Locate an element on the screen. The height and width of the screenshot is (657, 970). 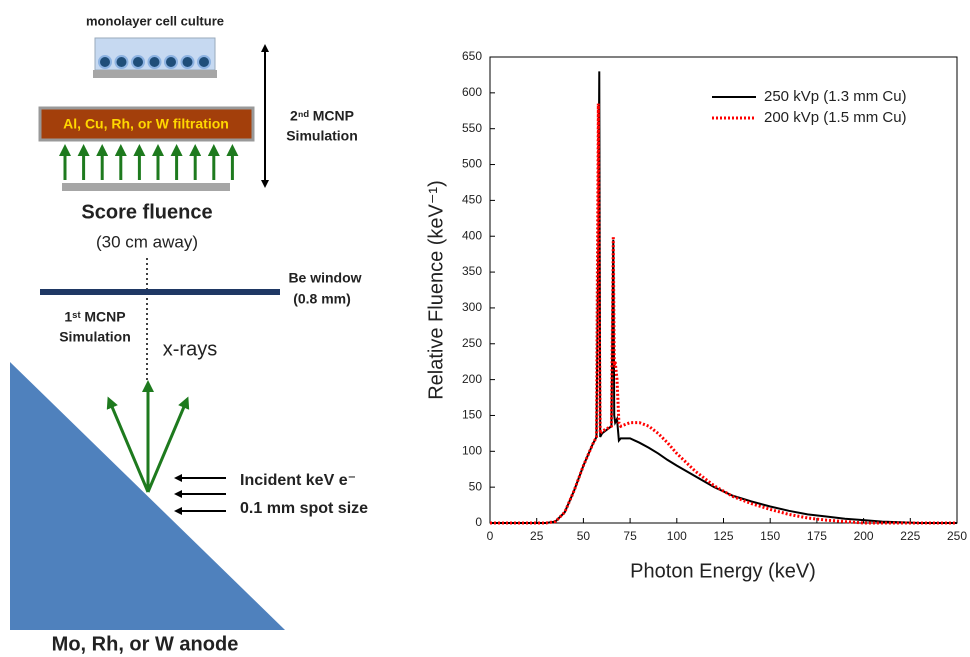
y-tick-label: 650 is located at coordinates (472, 56).